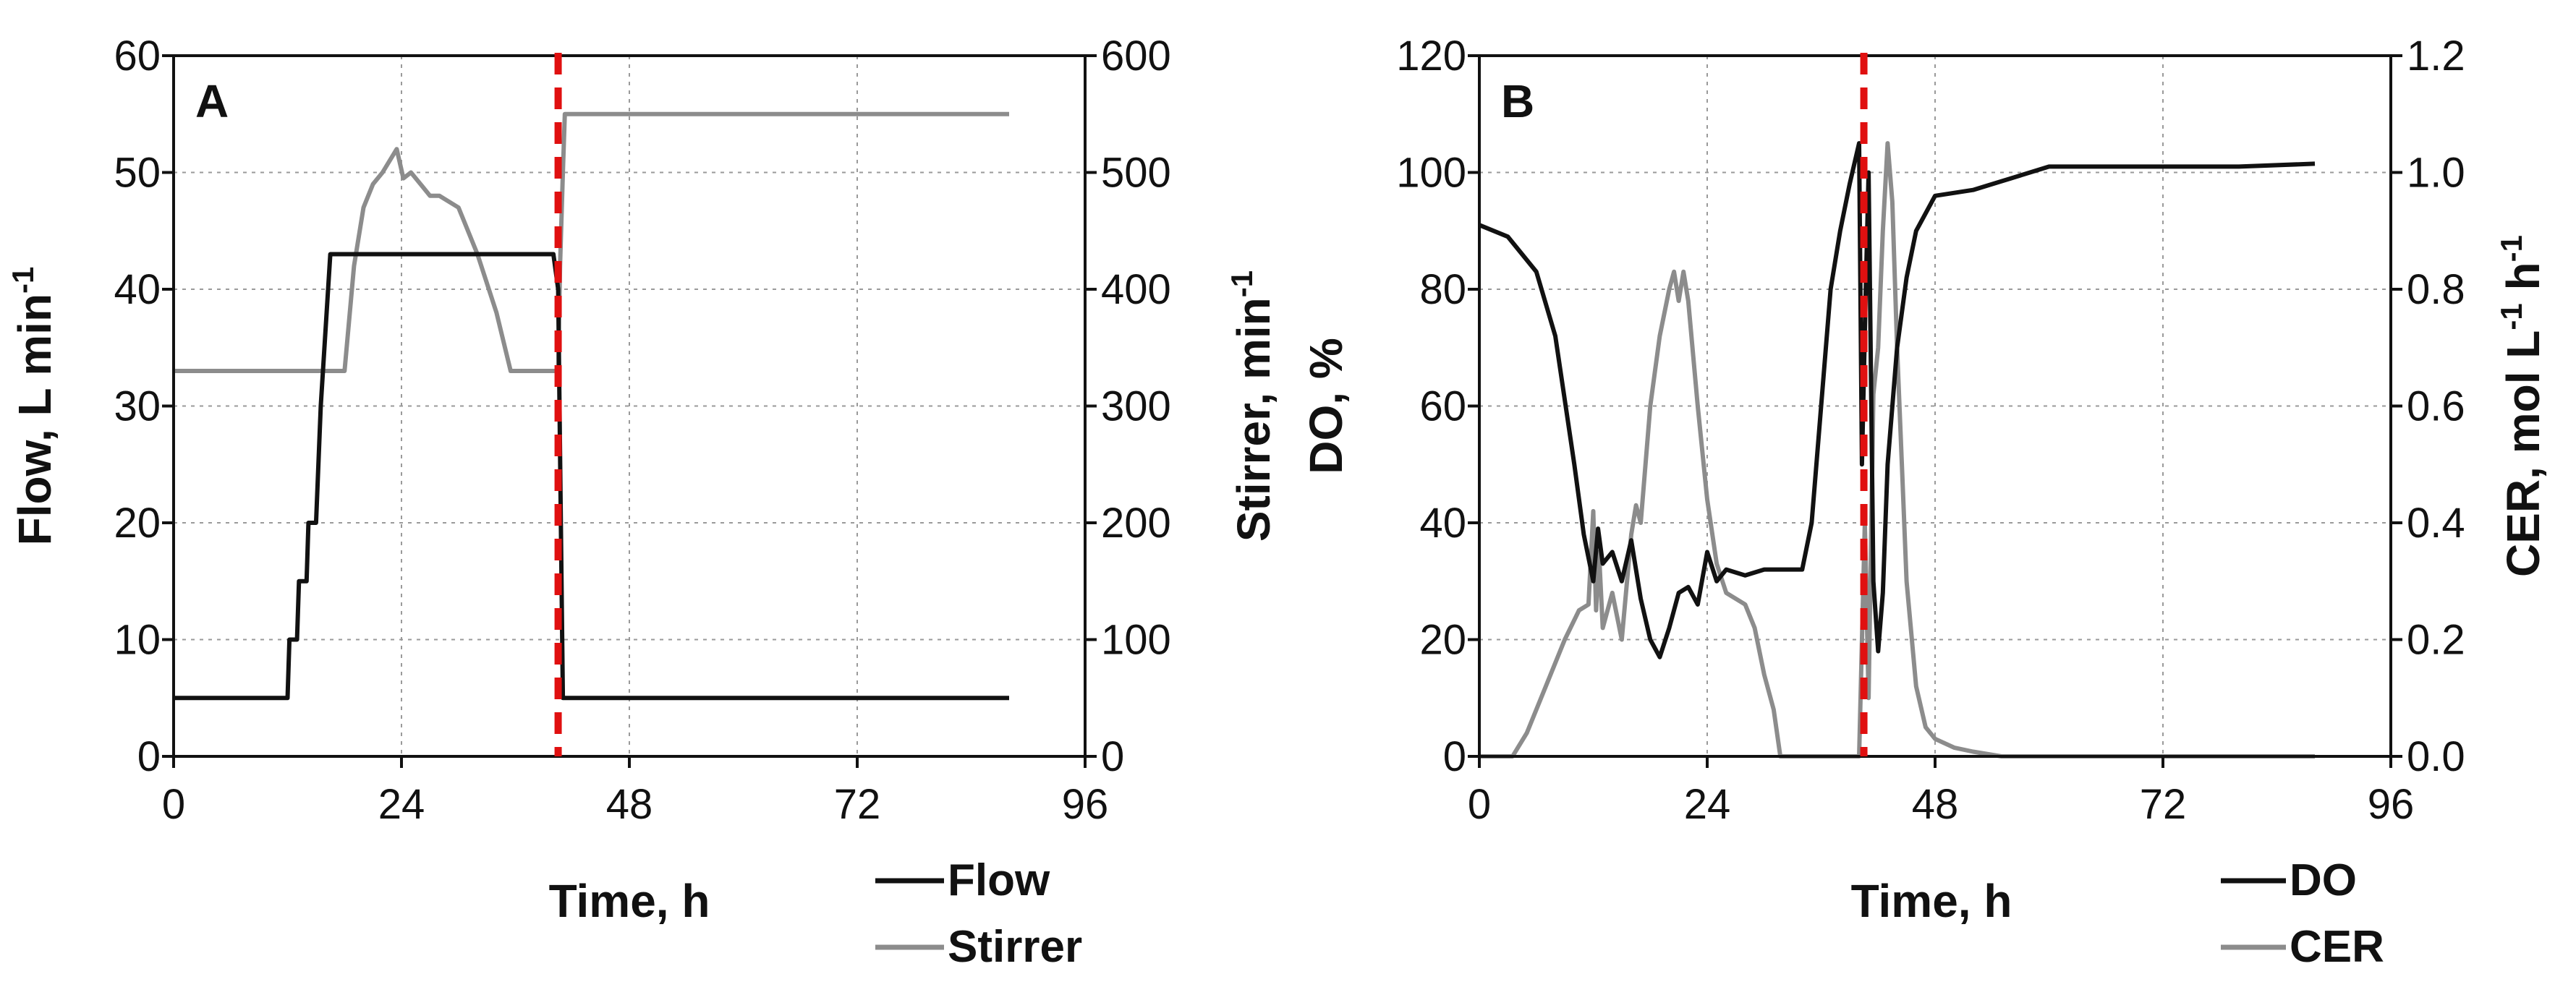 The image size is (2576, 1008). Describe the element at coordinates (212, 101) in the screenshot. I see `panel-a-label: A` at that location.